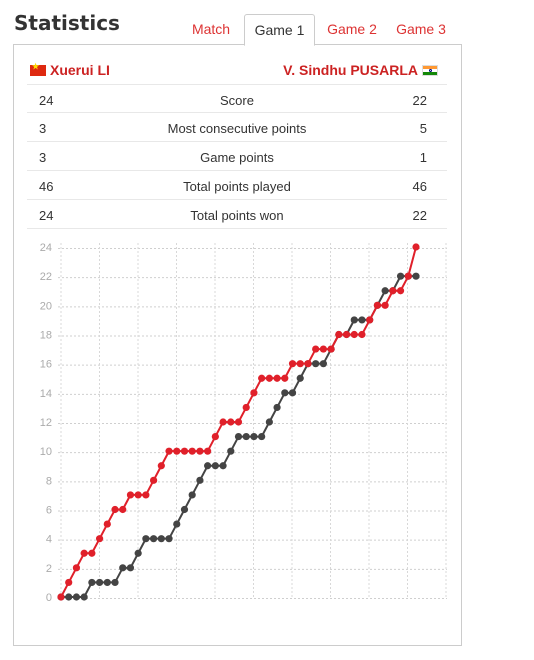  What do you see at coordinates (419, 215) in the screenshot?
I see `stat-right-value: 22` at bounding box center [419, 215].